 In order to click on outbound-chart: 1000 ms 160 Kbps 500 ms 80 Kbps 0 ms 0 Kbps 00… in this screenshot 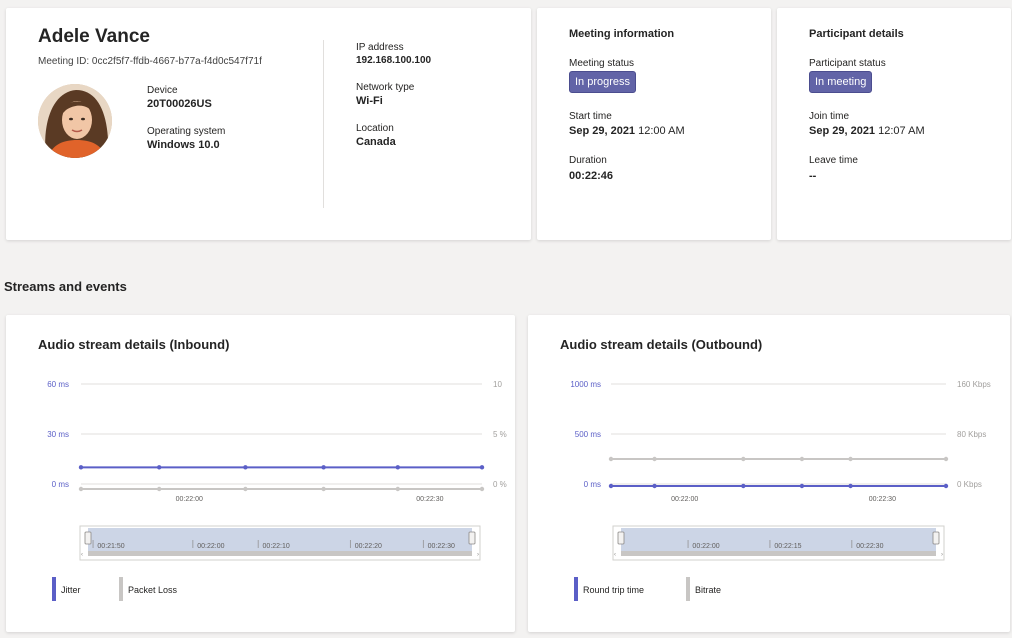, I will do `click(780, 470)`.